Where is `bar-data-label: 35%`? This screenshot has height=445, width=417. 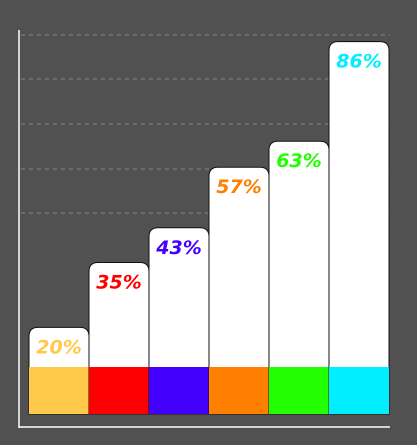
bar-data-label: 35% is located at coordinates (118, 282).